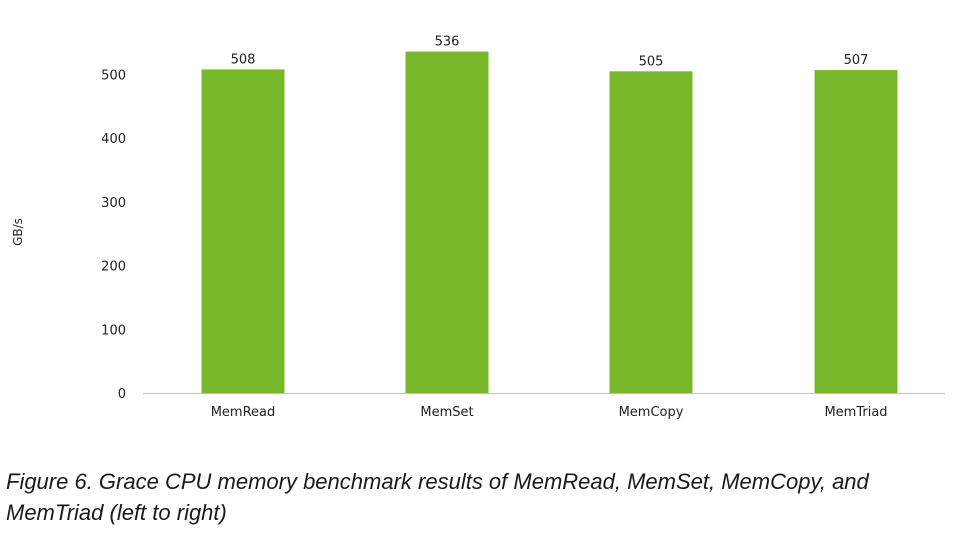 This screenshot has height=553, width=970. What do you see at coordinates (243, 59) in the screenshot?
I see `data-label: 508` at bounding box center [243, 59].